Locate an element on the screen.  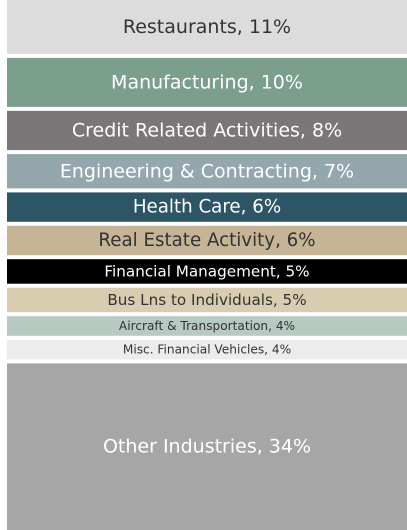
segment-label: Aircraft & Transportation, 4% is located at coordinates (207, 326).